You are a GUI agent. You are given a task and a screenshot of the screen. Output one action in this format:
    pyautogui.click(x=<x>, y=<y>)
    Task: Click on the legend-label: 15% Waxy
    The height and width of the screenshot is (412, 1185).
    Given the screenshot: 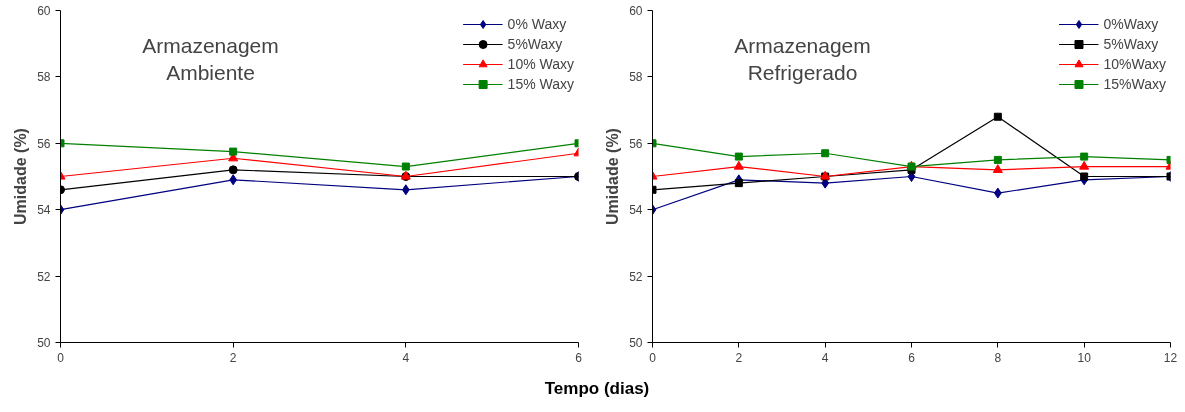 What is the action you would take?
    pyautogui.click(x=540, y=84)
    